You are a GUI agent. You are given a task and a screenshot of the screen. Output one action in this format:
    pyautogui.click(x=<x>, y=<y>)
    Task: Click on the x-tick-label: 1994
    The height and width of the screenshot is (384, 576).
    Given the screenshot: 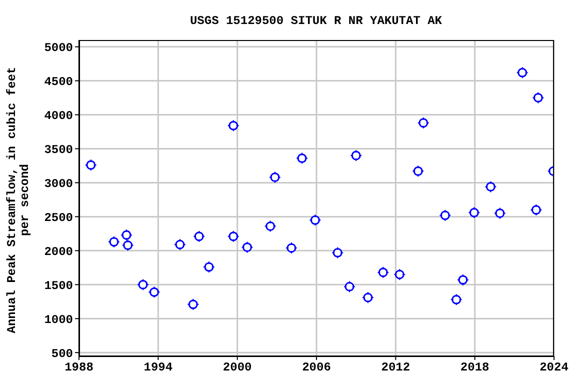 What is the action you would take?
    pyautogui.click(x=158, y=367)
    